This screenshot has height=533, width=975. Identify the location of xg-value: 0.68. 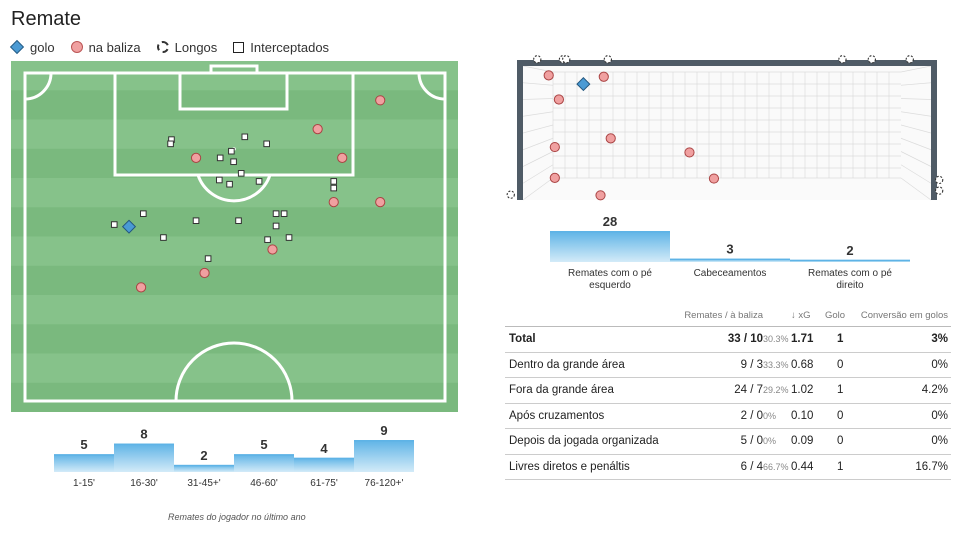
(802, 364).